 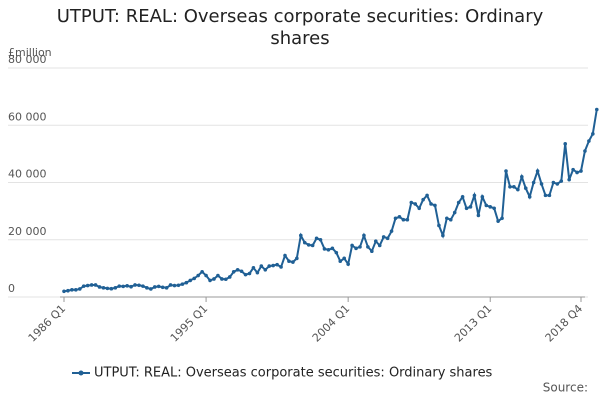 What do you see at coordinates (27, 116) in the screenshot?
I see `y-tick-label: 60 000` at bounding box center [27, 116].